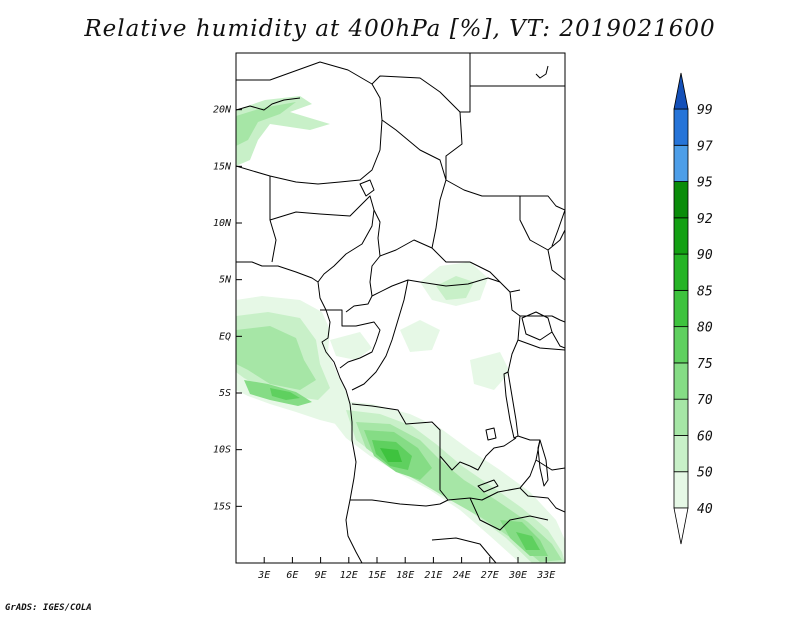 This screenshot has height=618, width=800. I want to click on lon-tick-label: 6E, so click(292, 575).